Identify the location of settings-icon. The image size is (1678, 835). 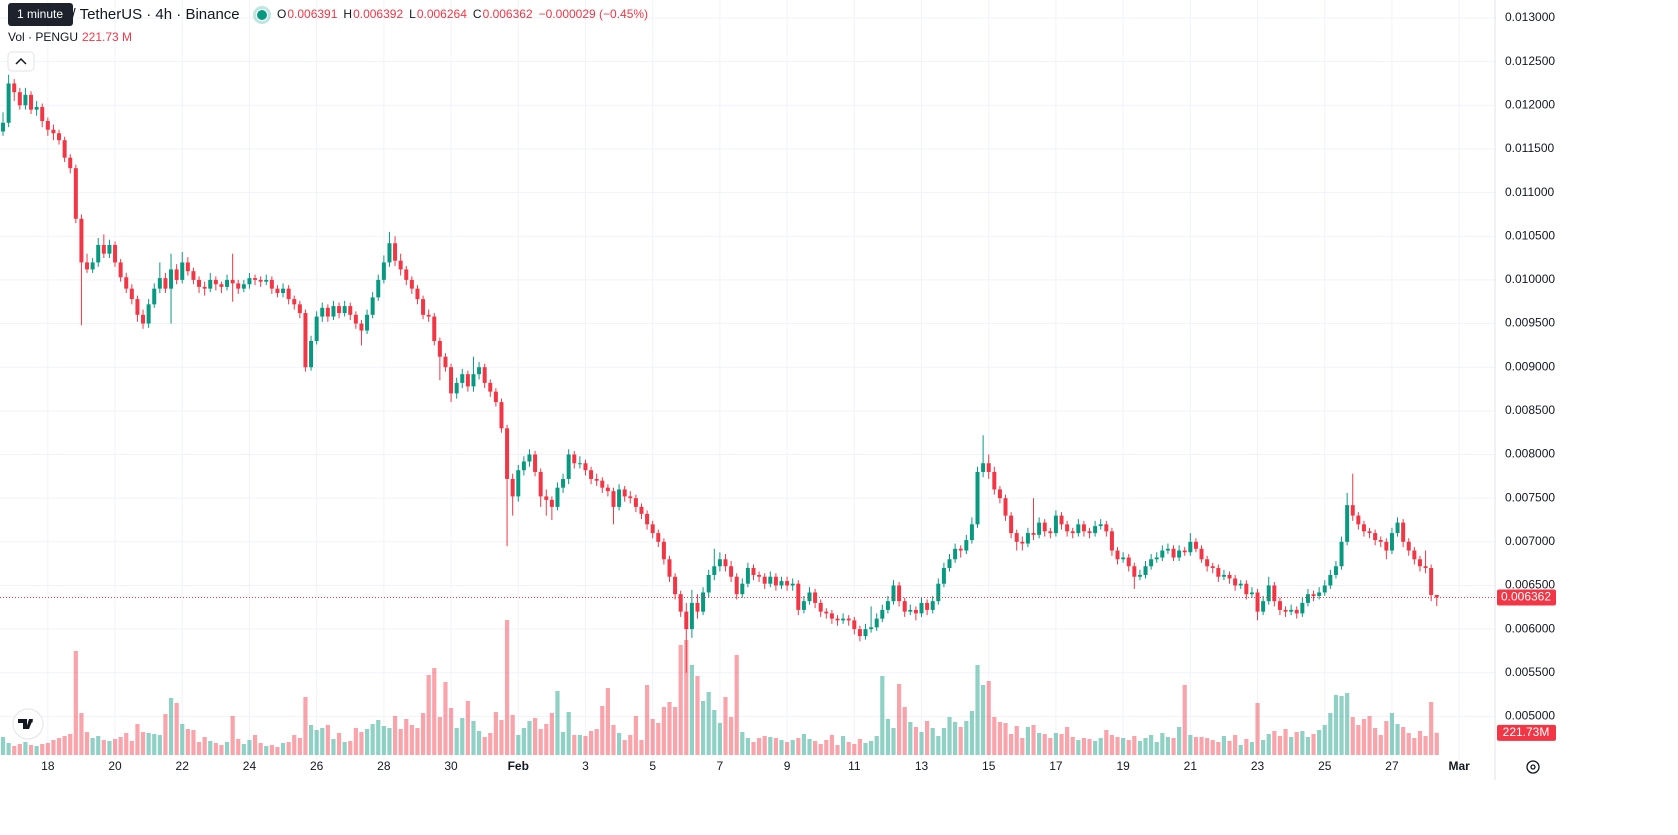
(1533, 767).